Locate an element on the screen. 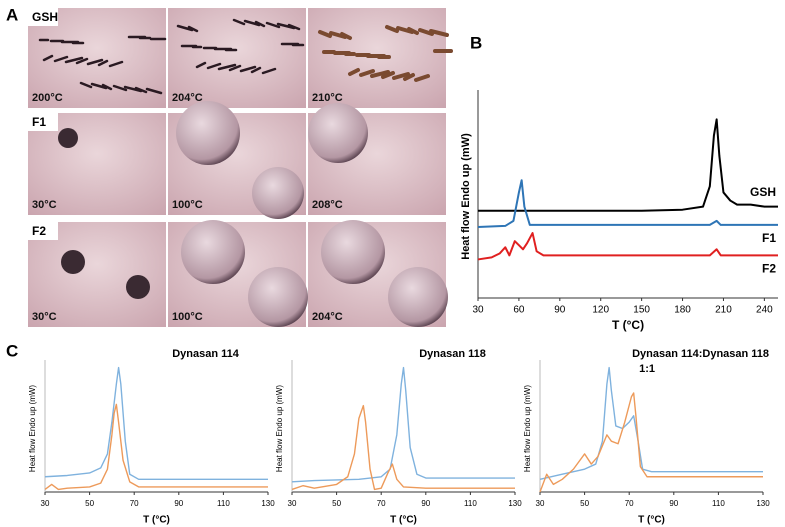 The height and width of the screenshot is (527, 785). row-label: F1 is located at coordinates (39, 122).